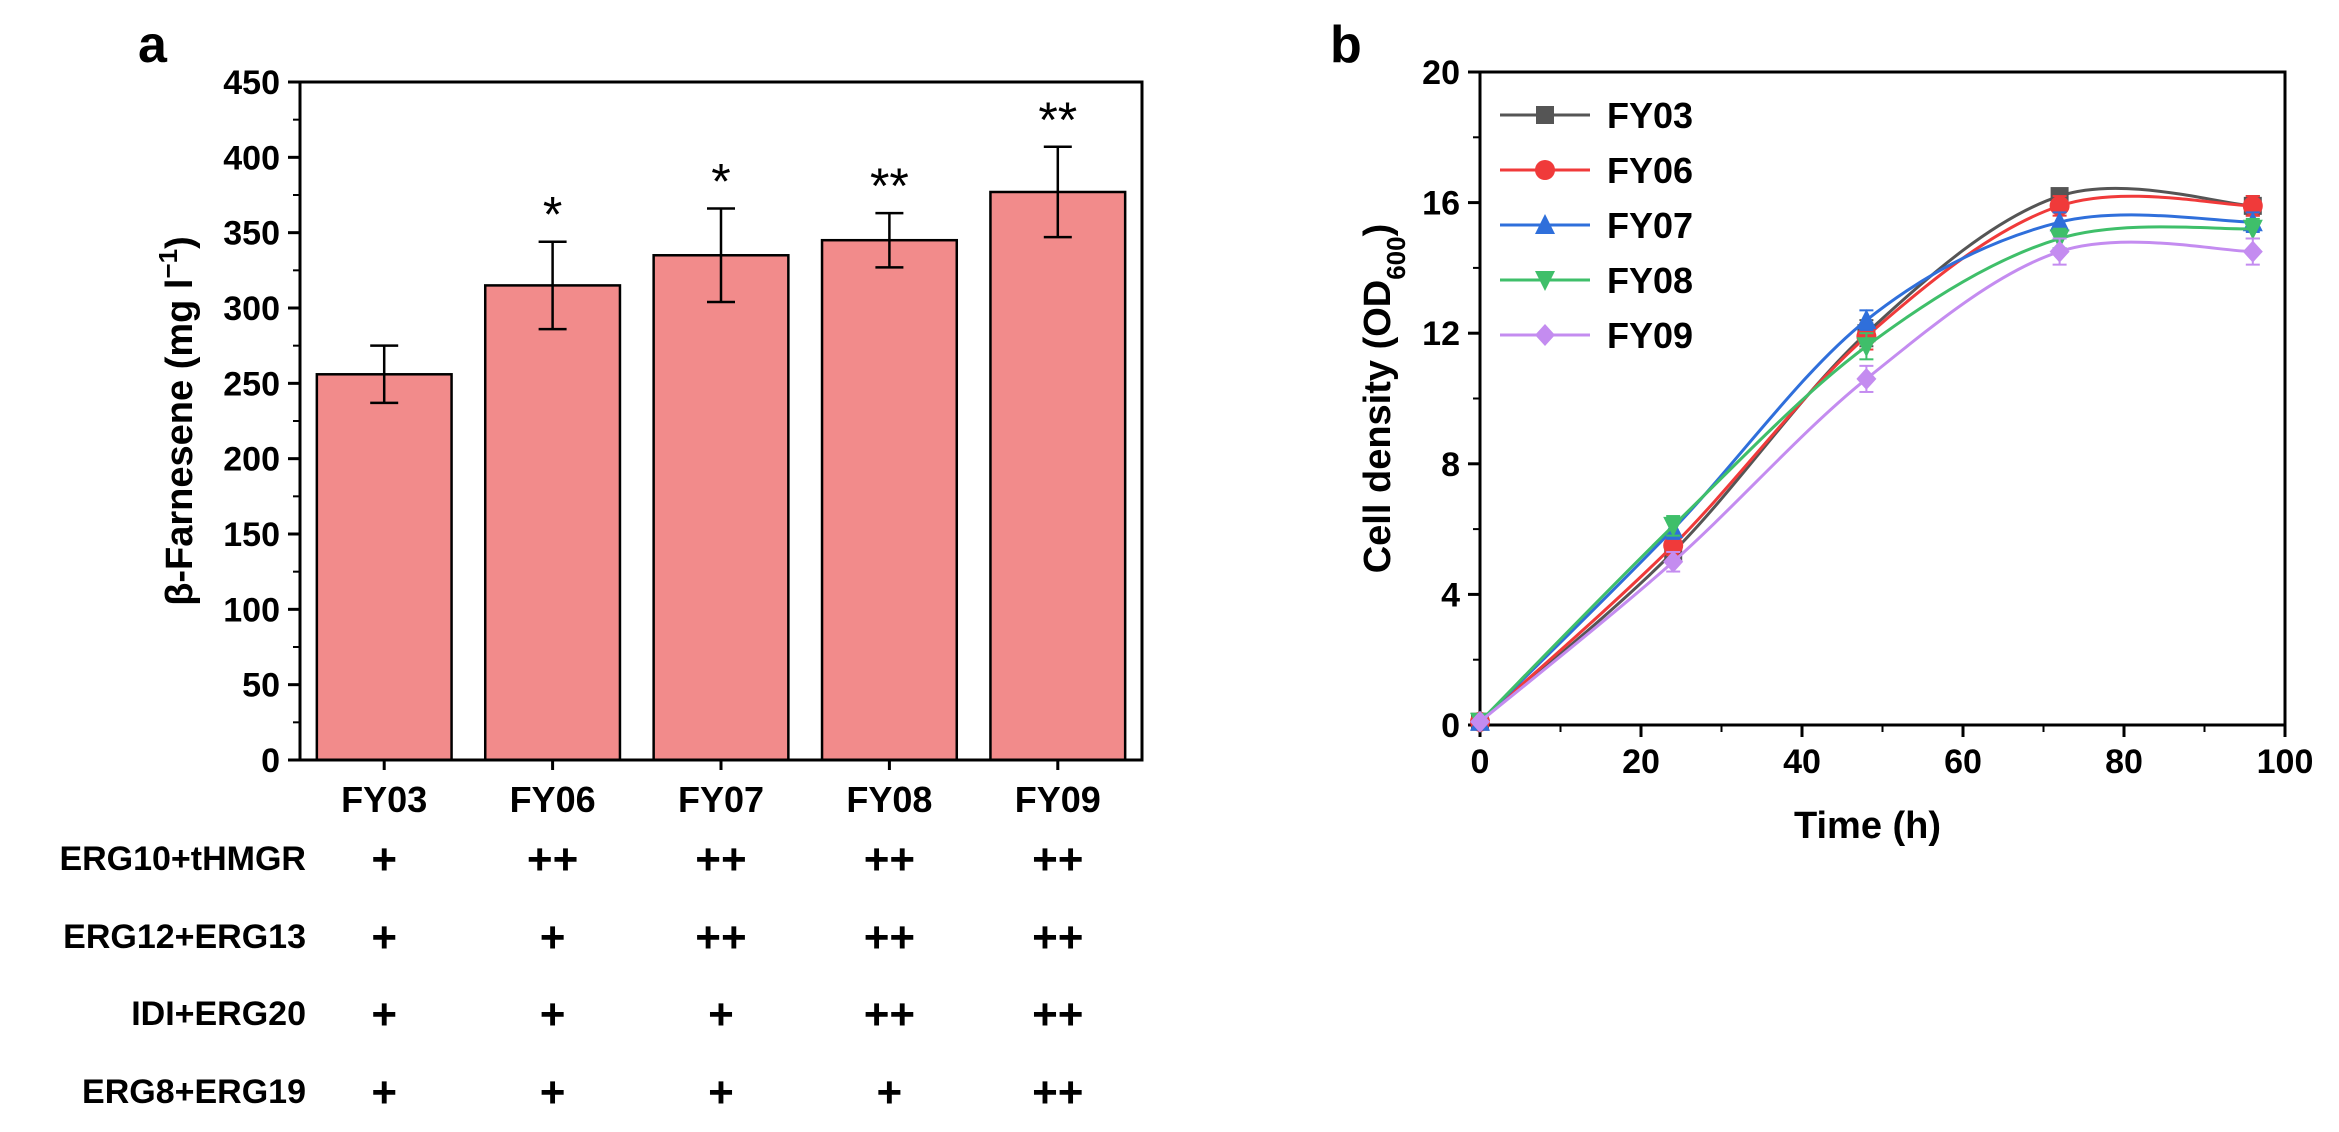  Describe the element at coordinates (1450, 595) in the screenshot. I see `y-tick-label: 4` at that location.